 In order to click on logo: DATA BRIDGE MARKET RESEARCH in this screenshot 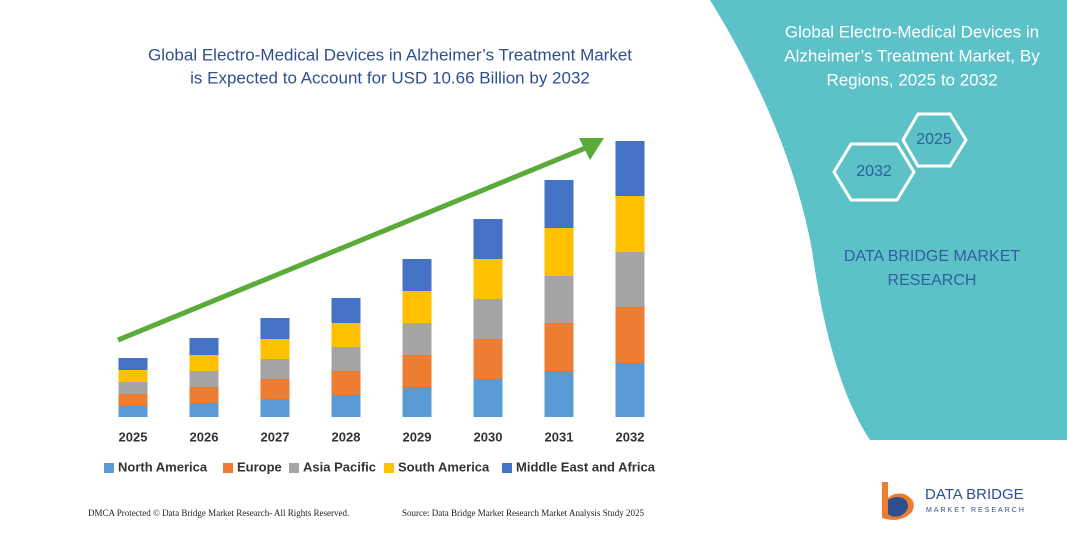, I will do `click(954, 501)`.